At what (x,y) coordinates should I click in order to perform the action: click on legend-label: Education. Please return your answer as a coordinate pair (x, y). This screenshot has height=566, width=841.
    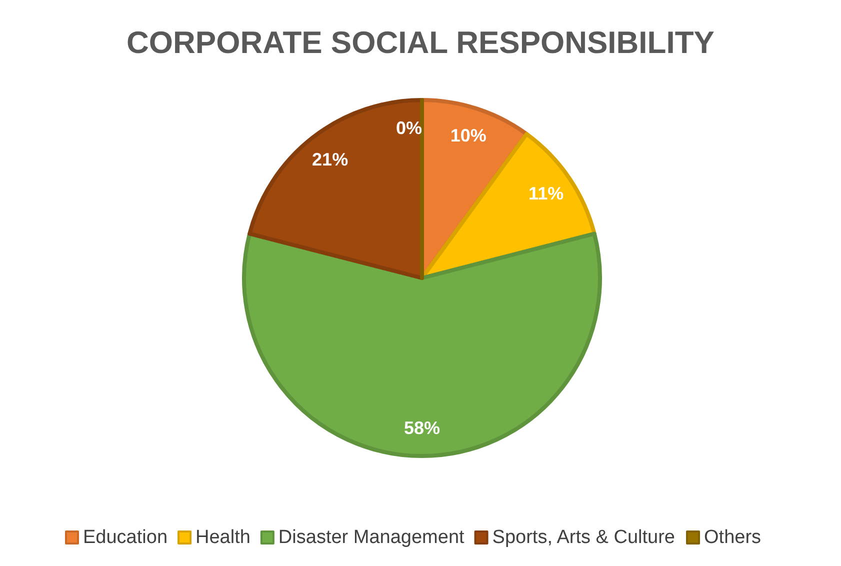
    Looking at the image, I should click on (125, 537).